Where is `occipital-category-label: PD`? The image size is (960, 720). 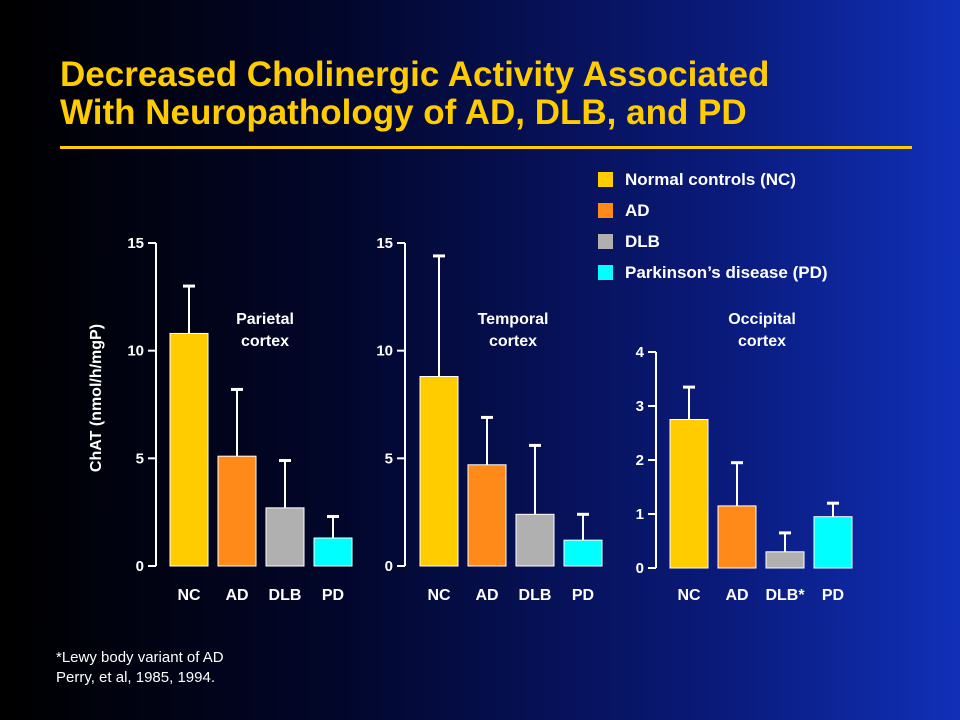 occipital-category-label: PD is located at coordinates (833, 595).